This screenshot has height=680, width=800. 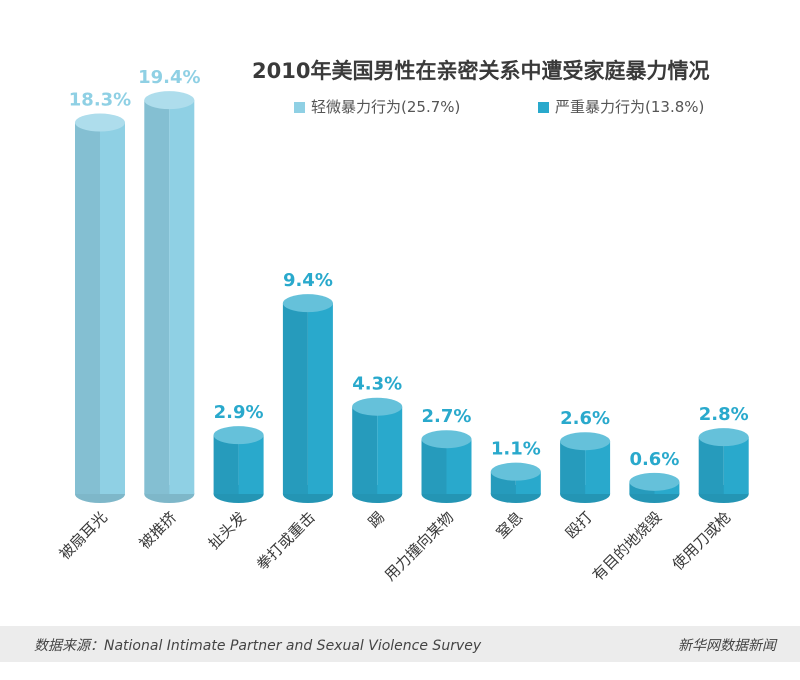 What do you see at coordinates (158, 530) in the screenshot?
I see `category-label: 被推挤` at bounding box center [158, 530].